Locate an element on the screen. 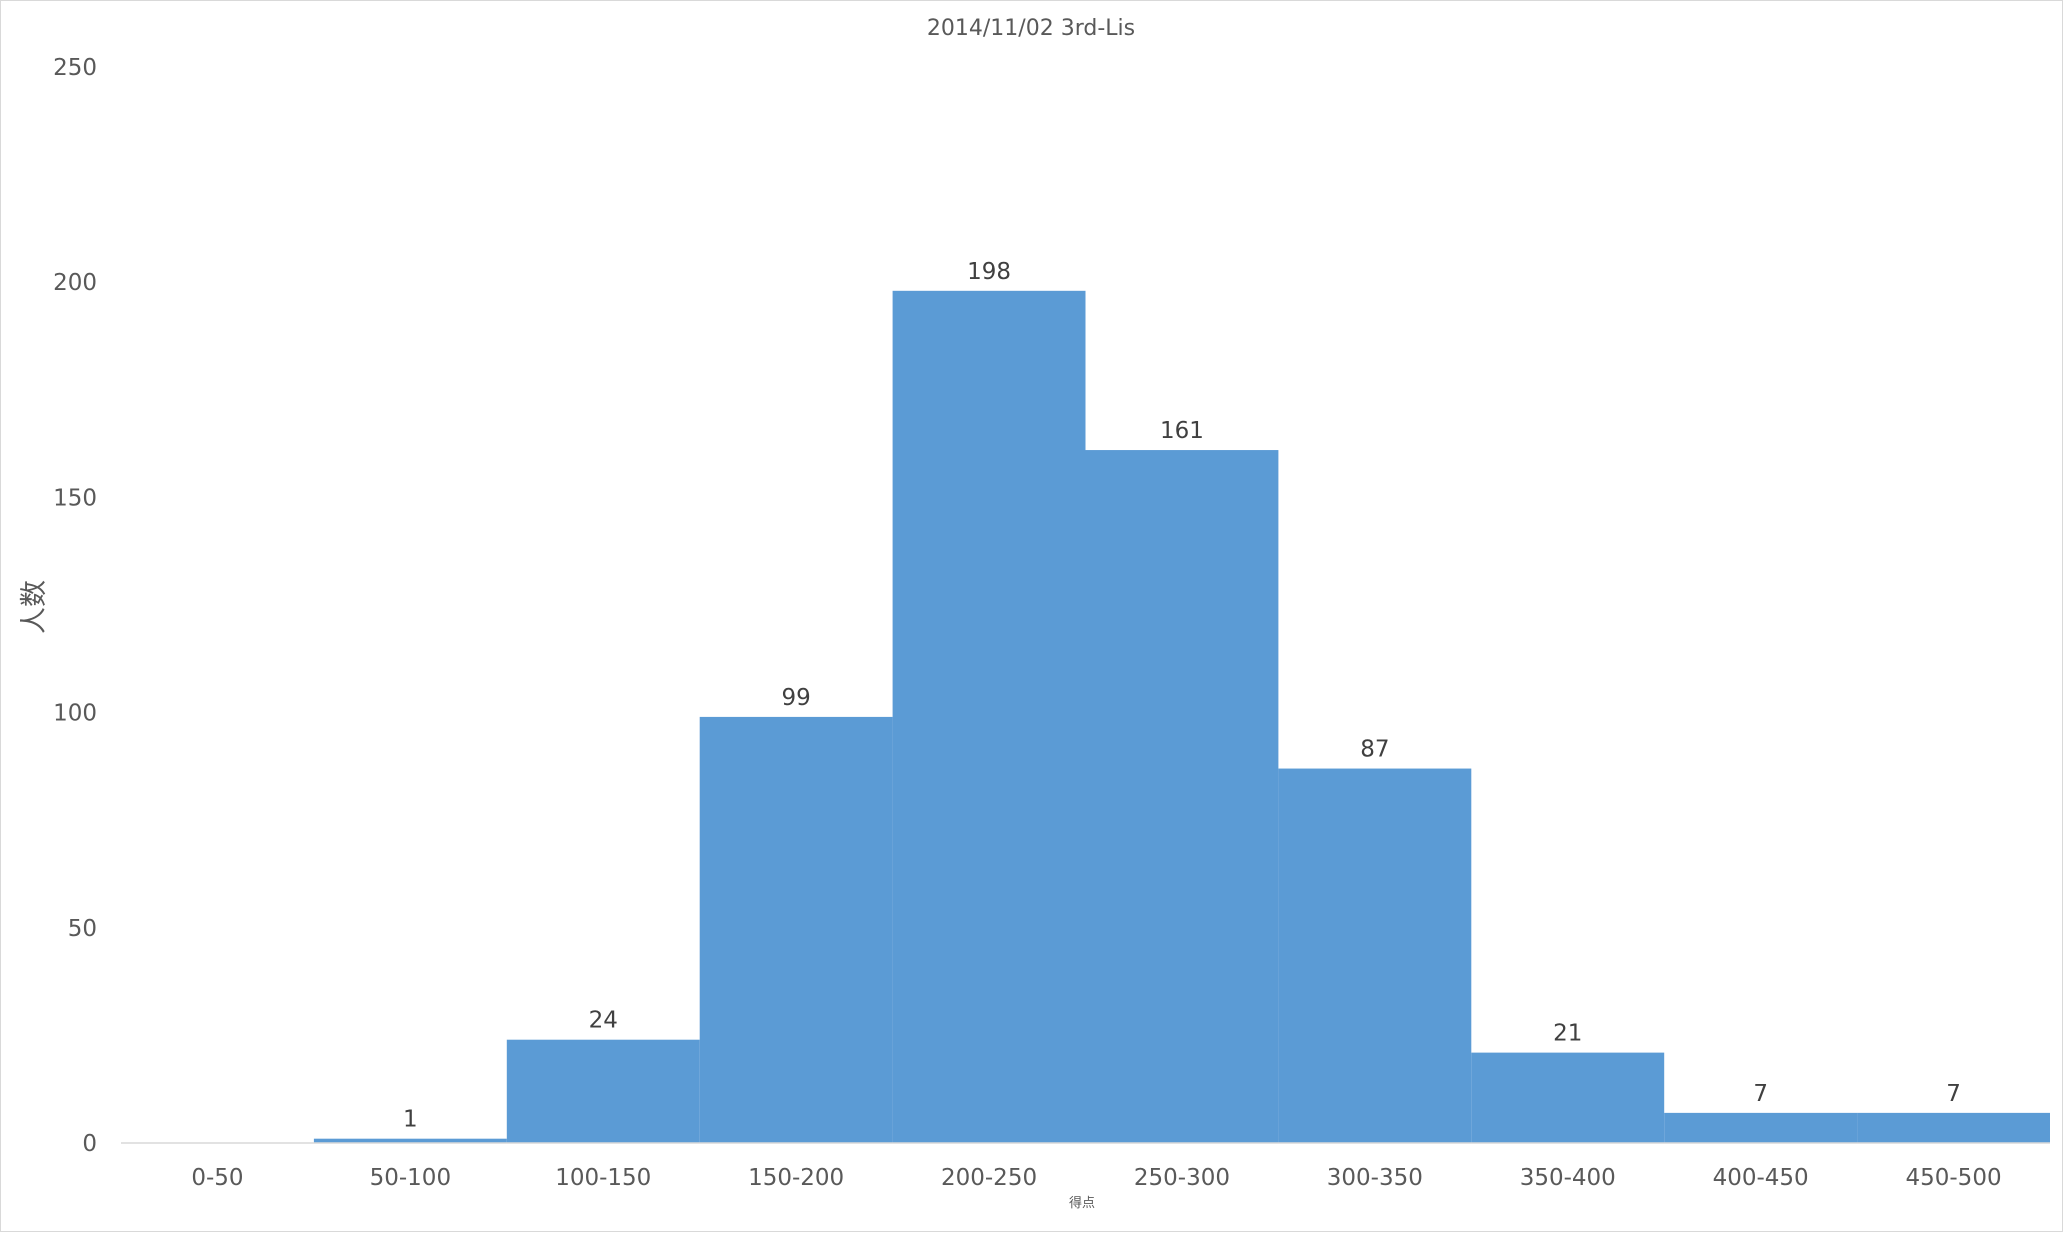 The image size is (2063, 1236). data-label: 21 is located at coordinates (1567, 1034).